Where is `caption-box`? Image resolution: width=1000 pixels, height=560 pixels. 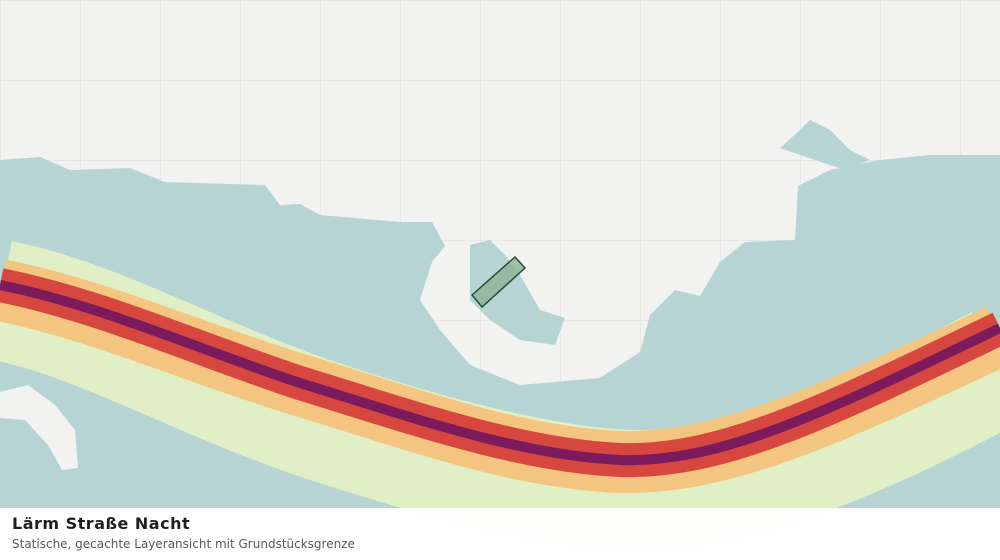
caption-box is located at coordinates (500, 534).